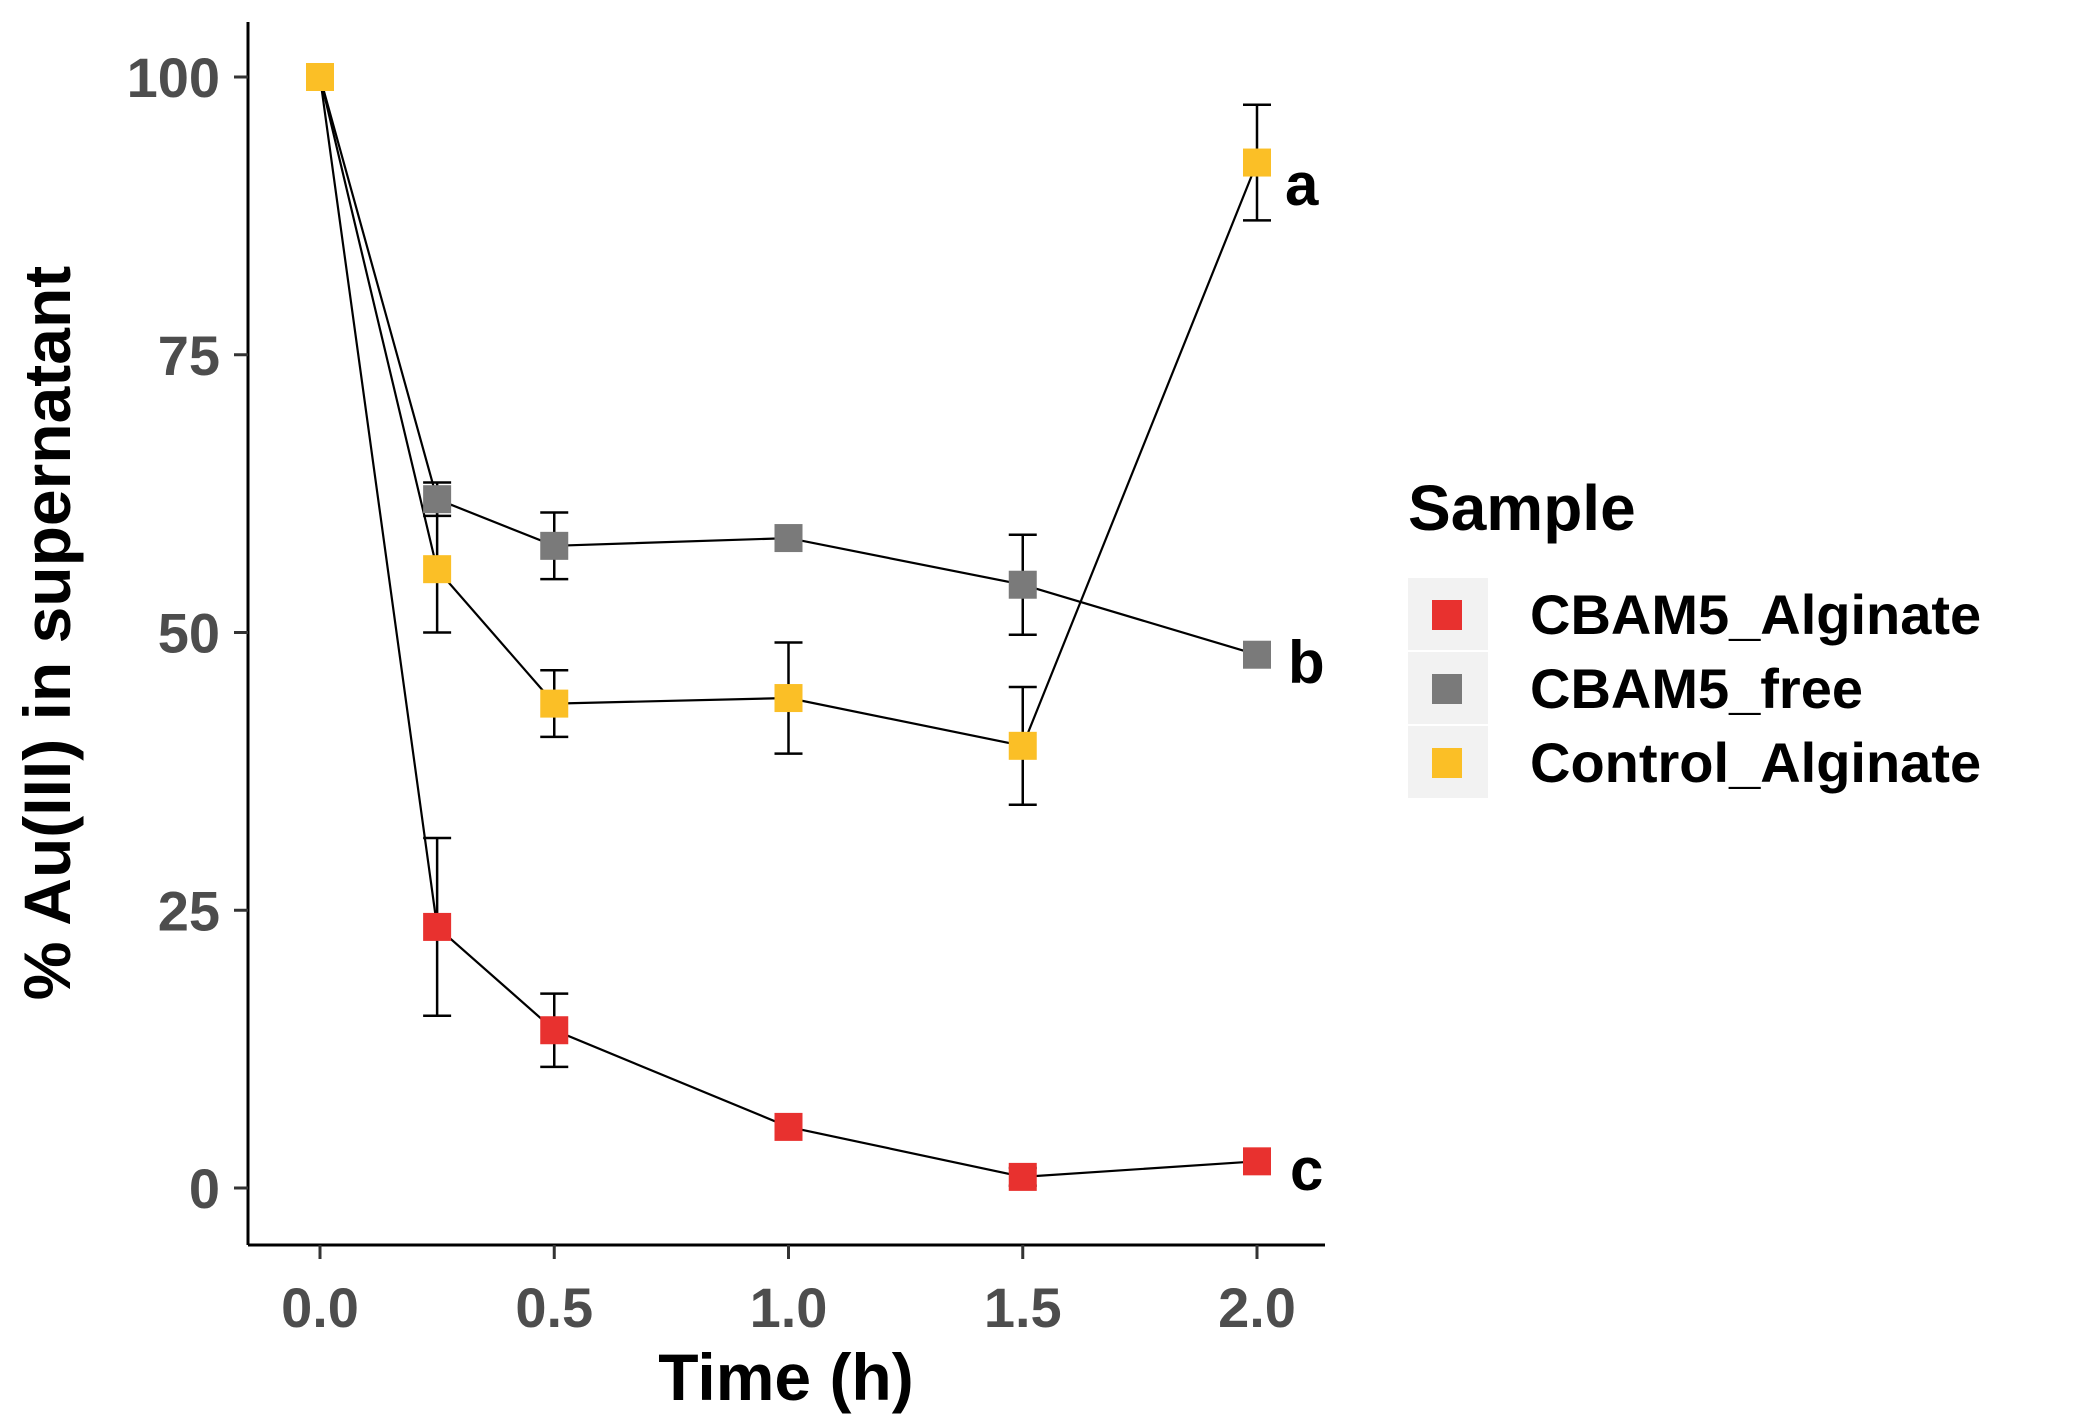 This screenshot has height=1427, width=2084. What do you see at coordinates (204, 1188) in the screenshot?
I see `y-tick-label: 0` at bounding box center [204, 1188].